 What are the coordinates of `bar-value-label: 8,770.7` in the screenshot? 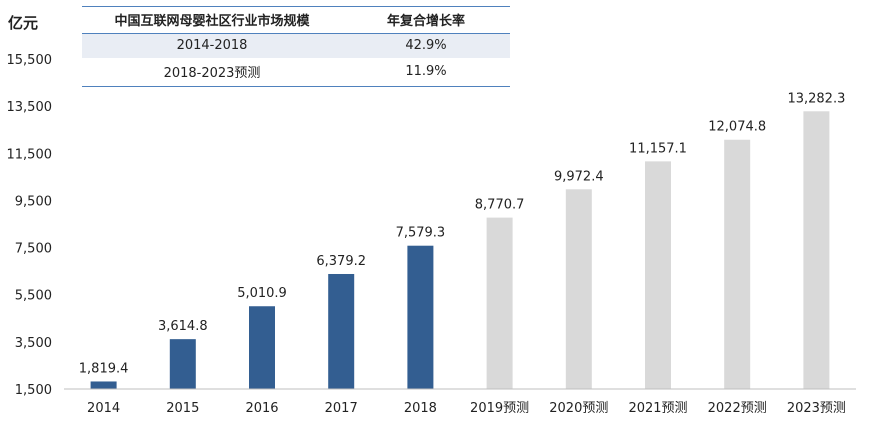 It's located at (500, 205).